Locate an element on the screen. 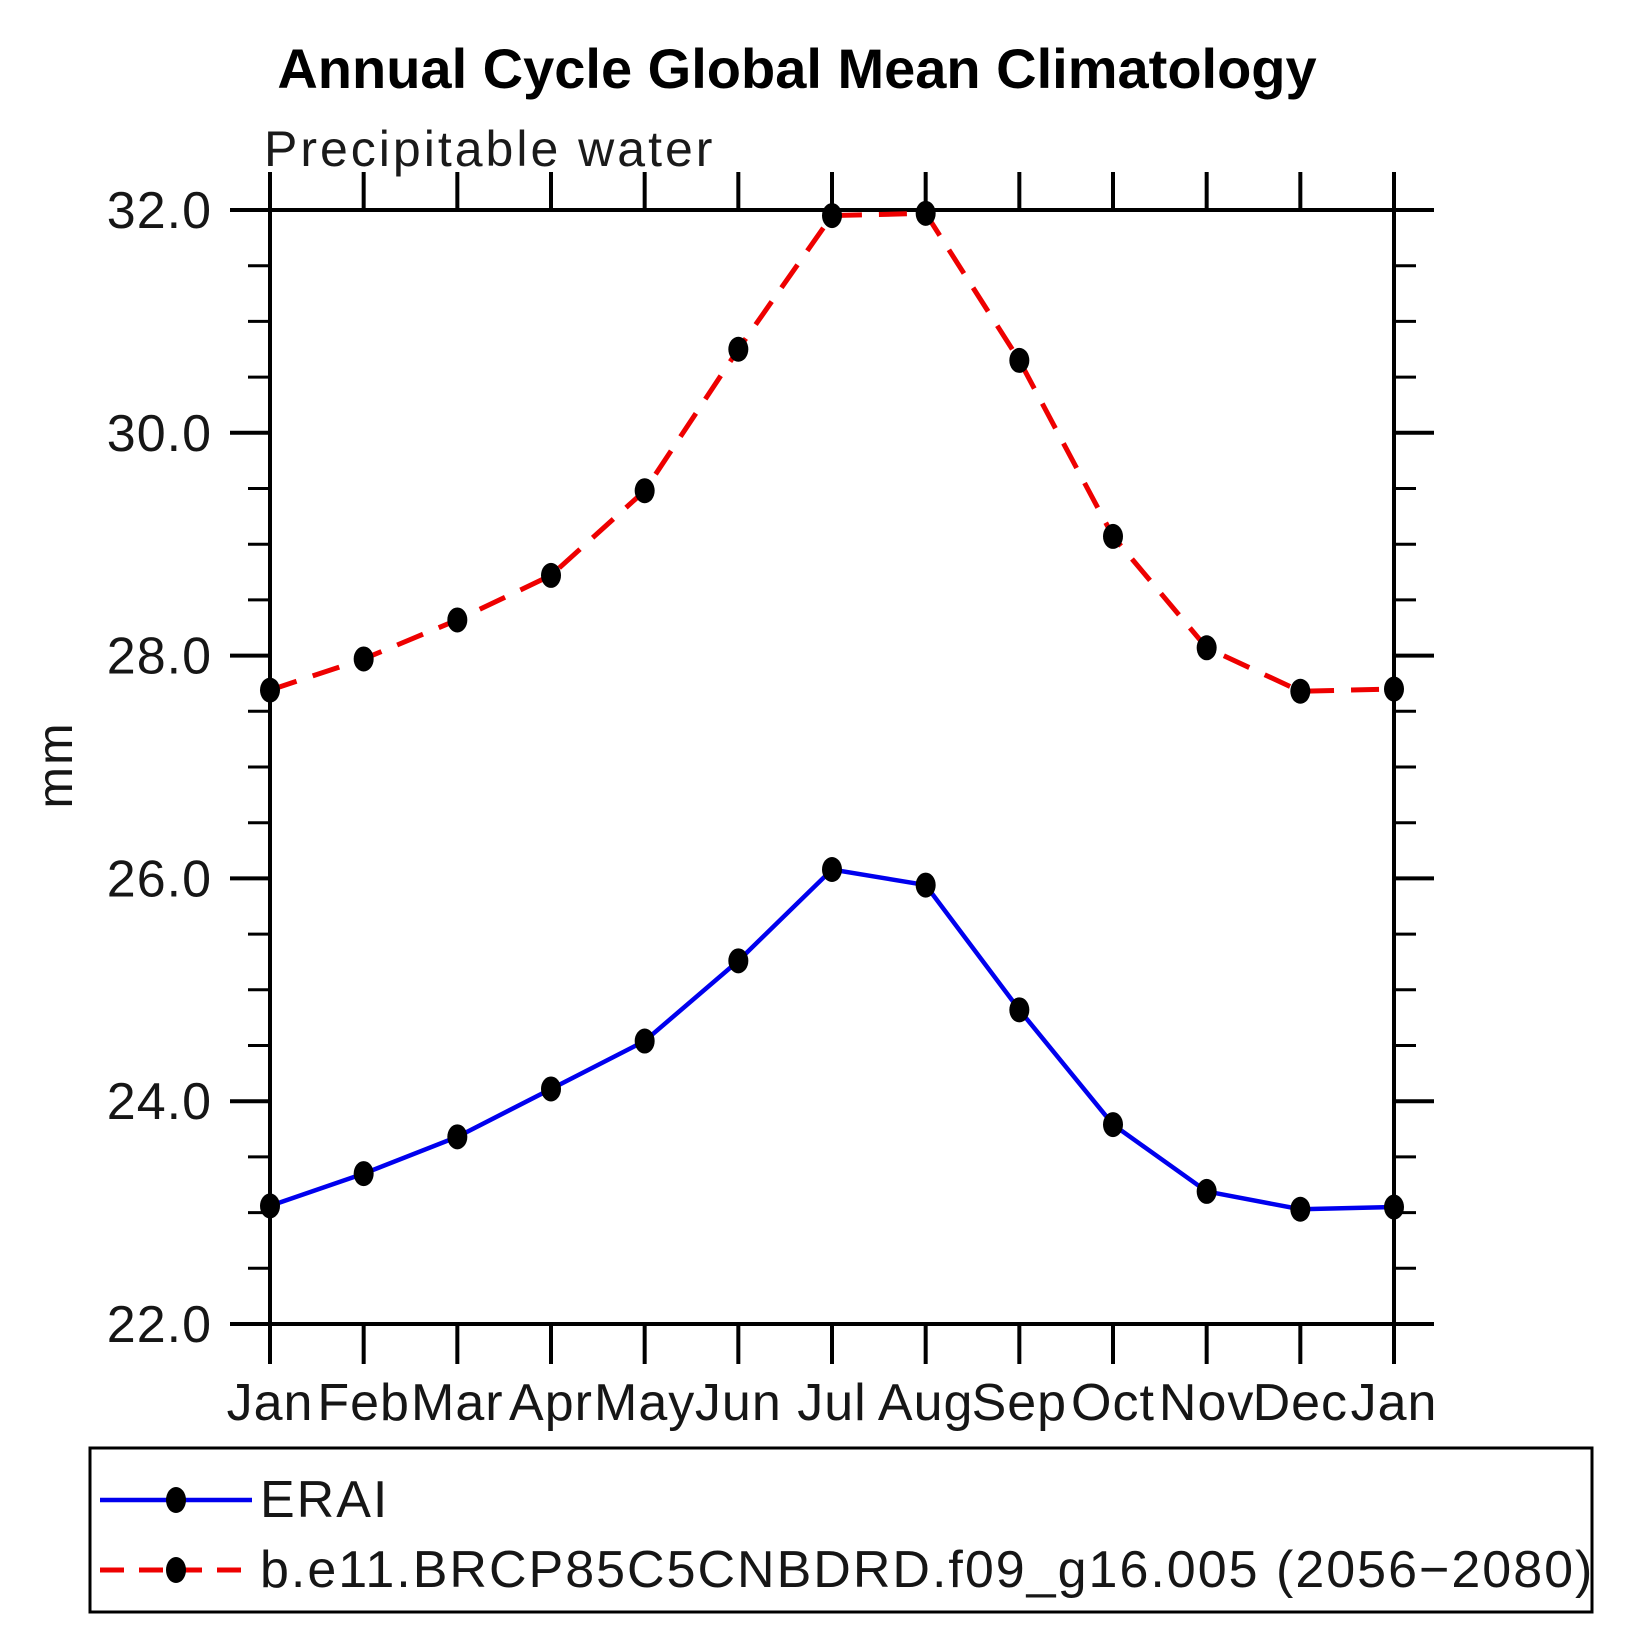 The height and width of the screenshot is (1631, 1631). x-tick-label: Sep is located at coordinates (1020, 1403).